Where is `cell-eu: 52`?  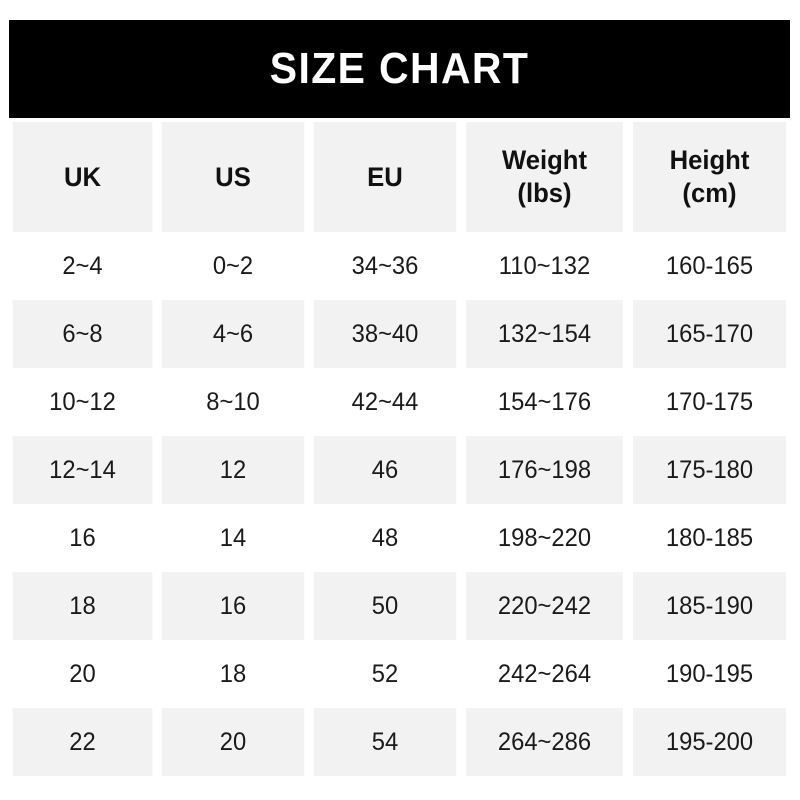 cell-eu: 52 is located at coordinates (385, 674).